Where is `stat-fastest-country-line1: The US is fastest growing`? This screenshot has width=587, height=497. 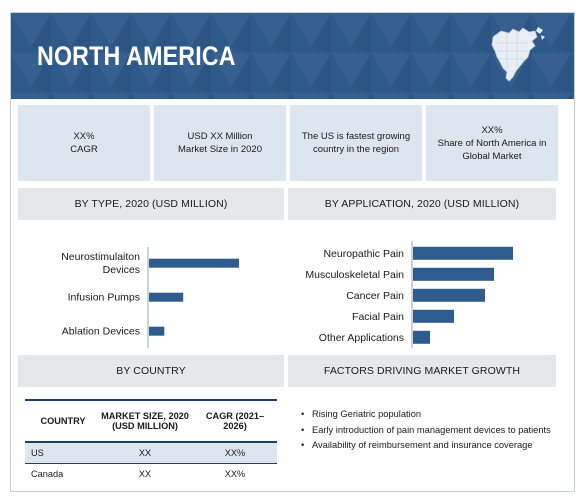 stat-fastest-country-line1: The US is fastest growing is located at coordinates (356, 136).